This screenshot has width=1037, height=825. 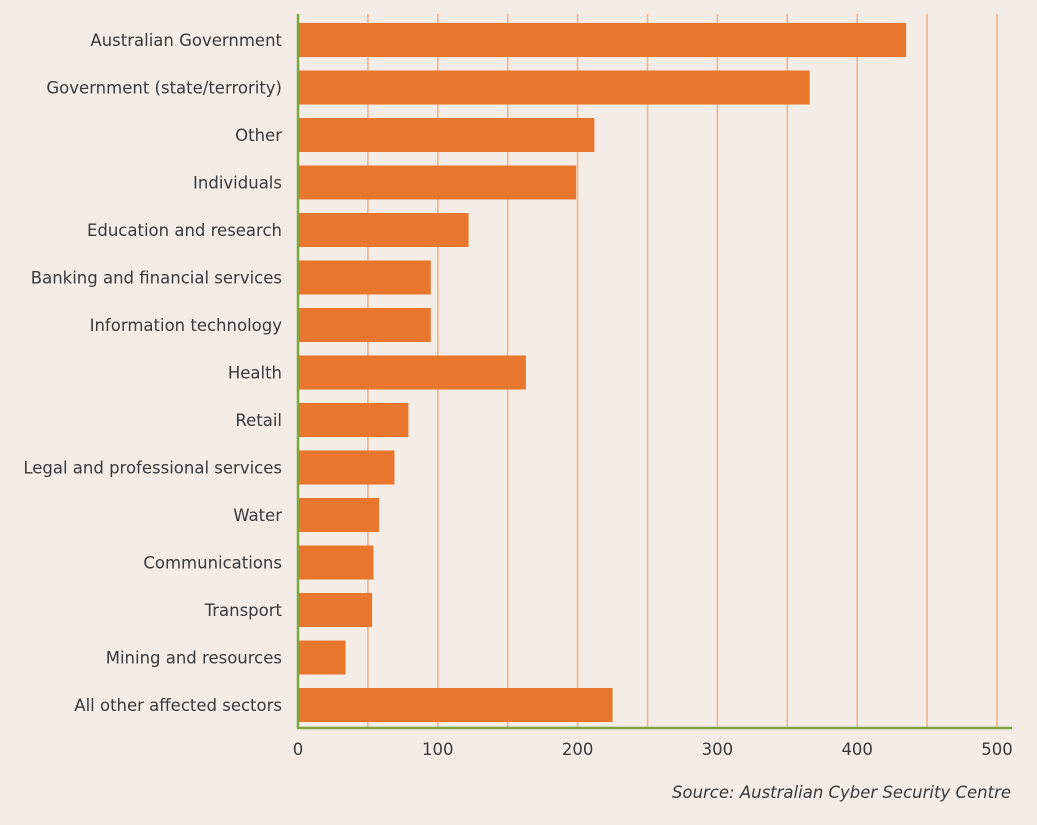 I want to click on x-tick-label: 300, so click(x=718, y=749).